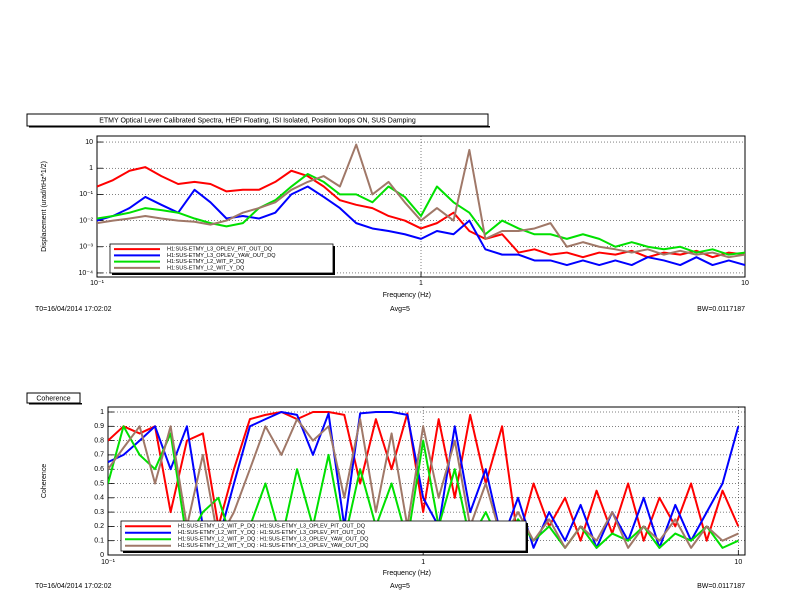 This screenshot has height=612, width=792. What do you see at coordinates (99, 526) in the screenshot?
I see `y-tick-label: 0.2` at bounding box center [99, 526].